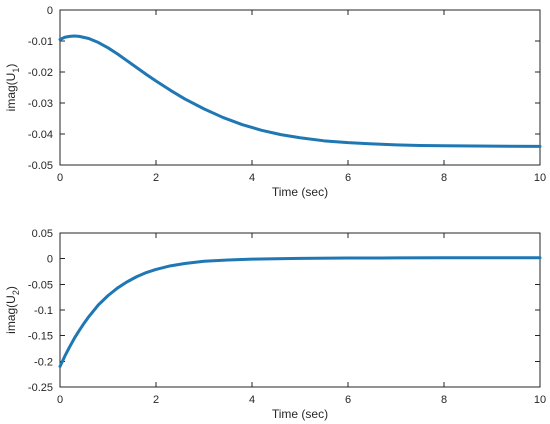 This screenshot has height=424, width=550. Describe the element at coordinates (300, 192) in the screenshot. I see `chart-1-x-axis-label: Time (sec)` at that location.